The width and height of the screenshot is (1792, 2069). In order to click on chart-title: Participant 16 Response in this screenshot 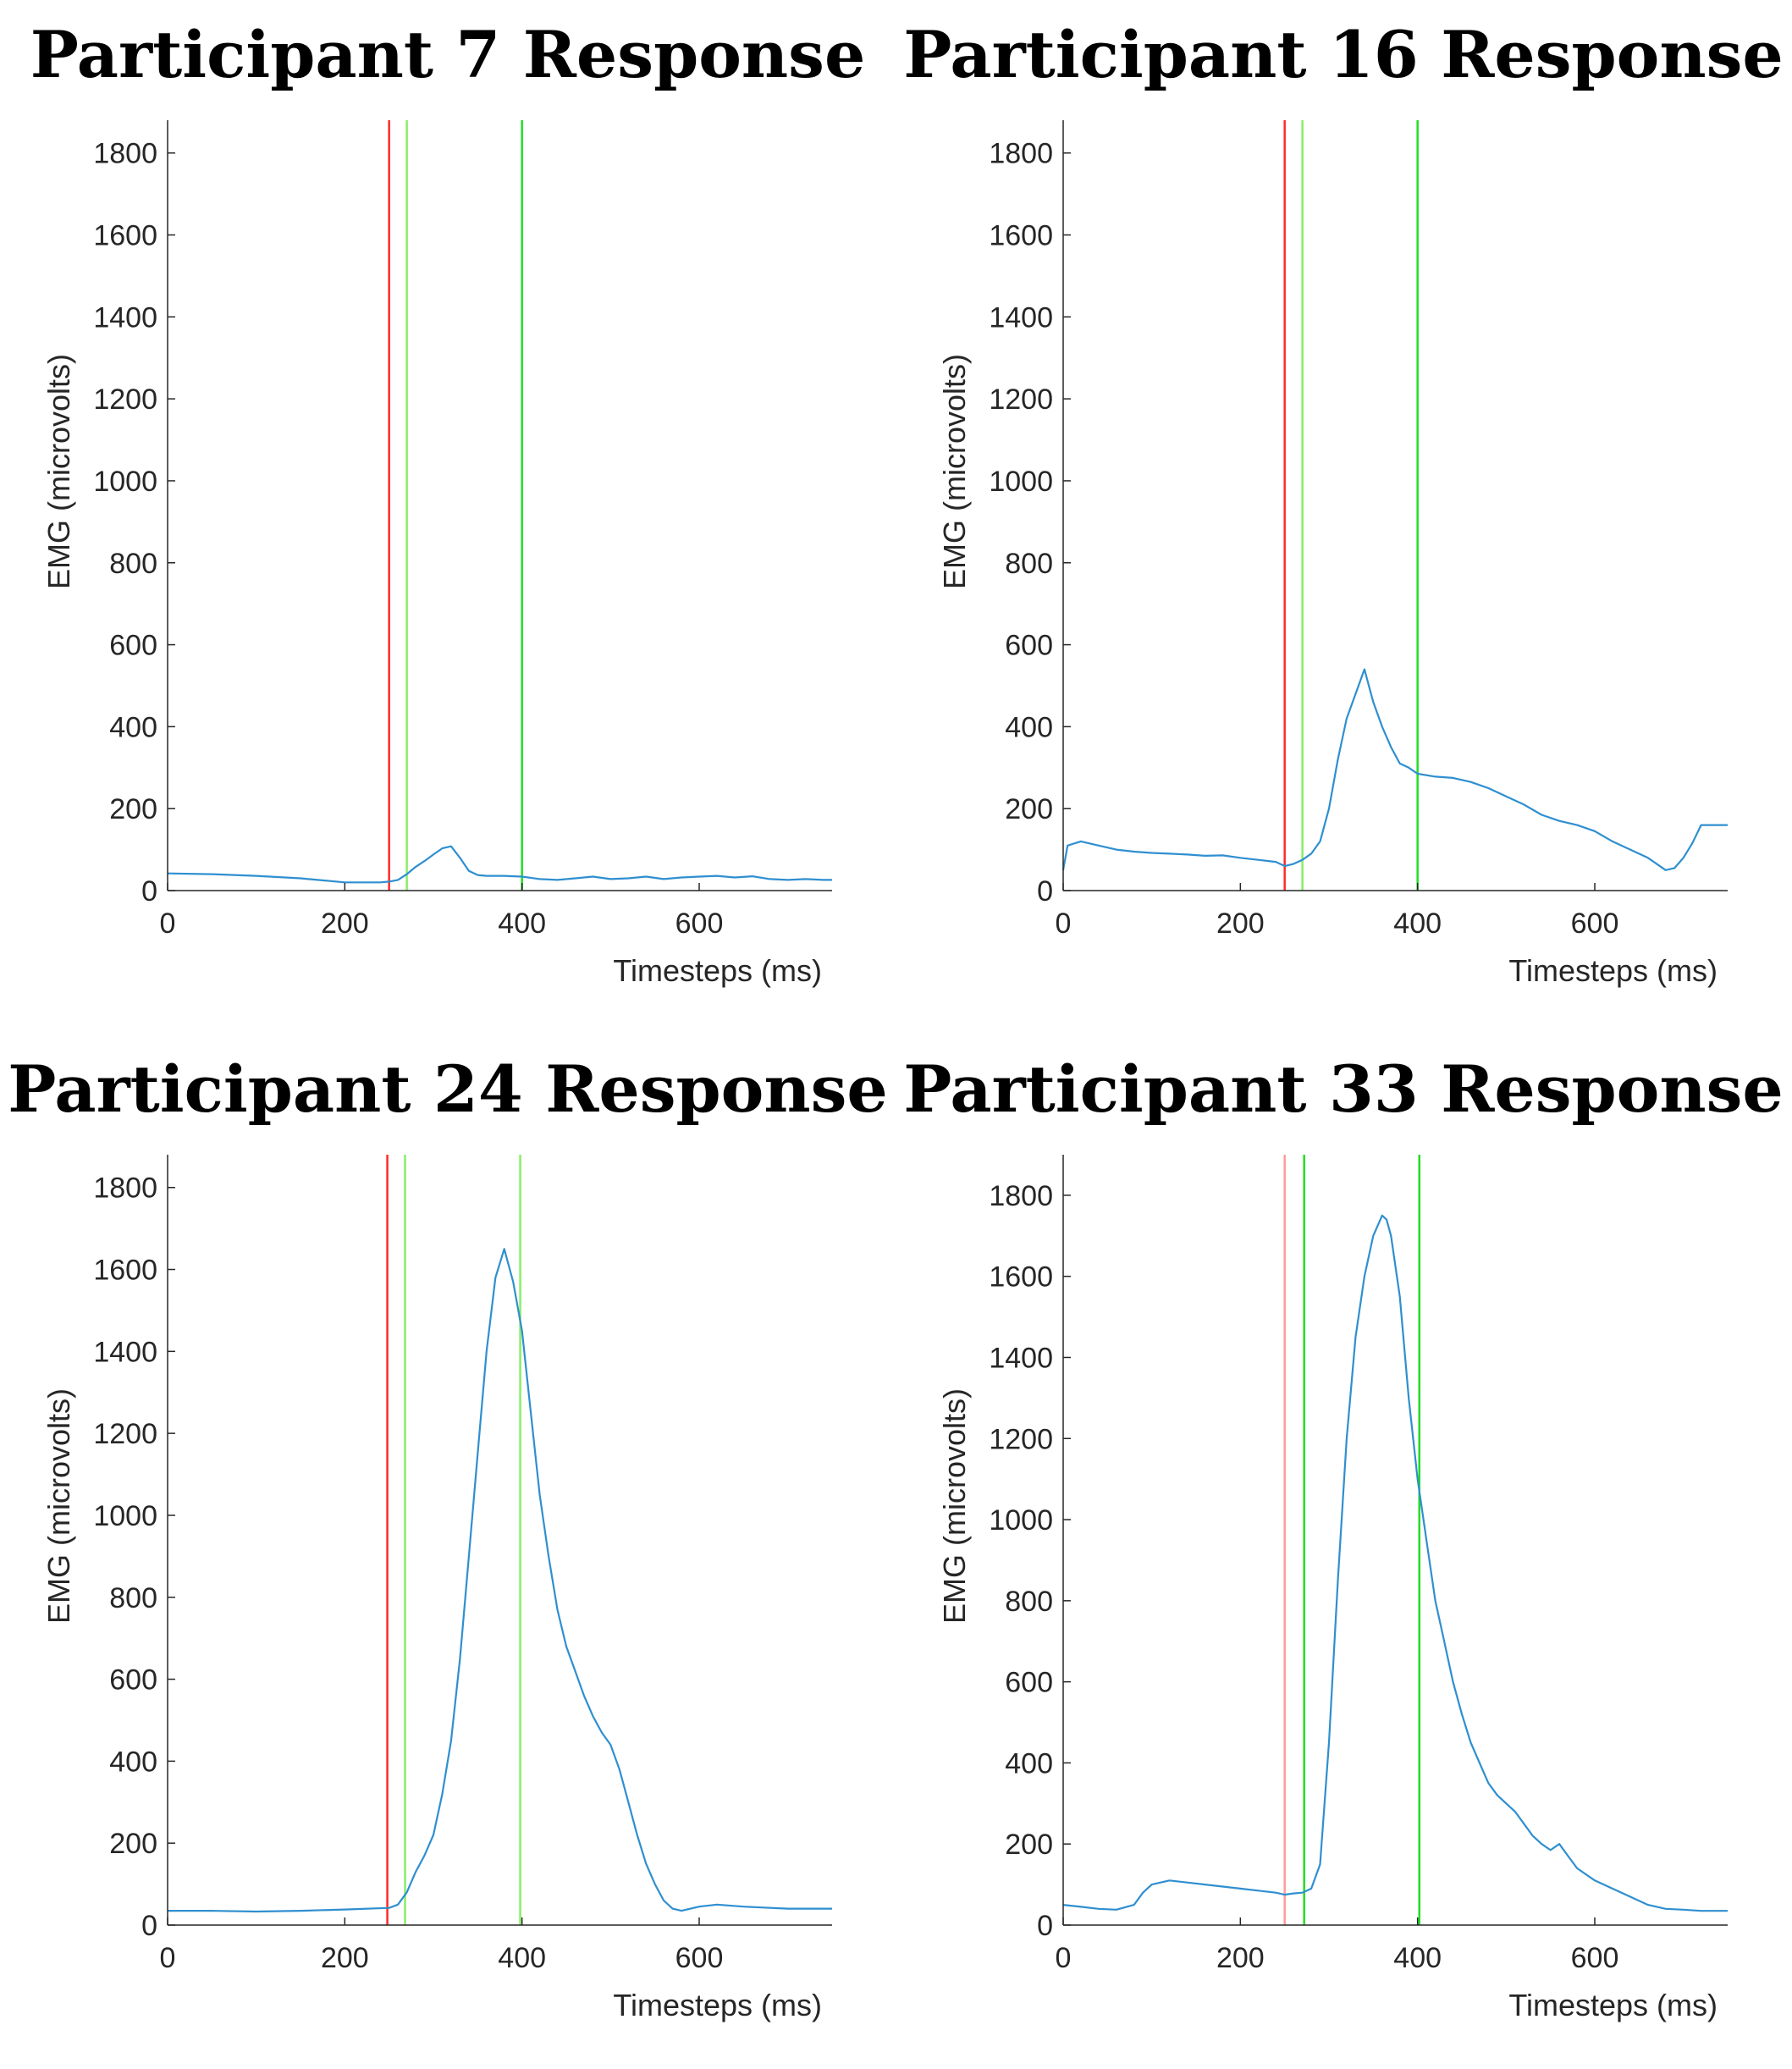, I will do `click(1343, 54)`.